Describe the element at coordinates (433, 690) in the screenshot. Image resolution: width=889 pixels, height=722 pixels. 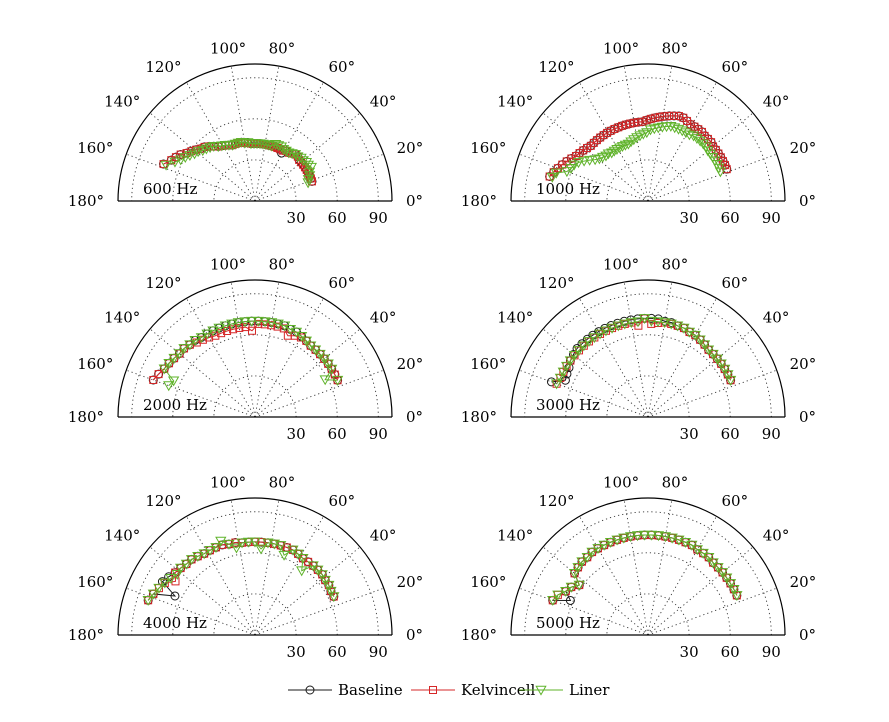
I see `legend-marker-kelvincell` at that location.